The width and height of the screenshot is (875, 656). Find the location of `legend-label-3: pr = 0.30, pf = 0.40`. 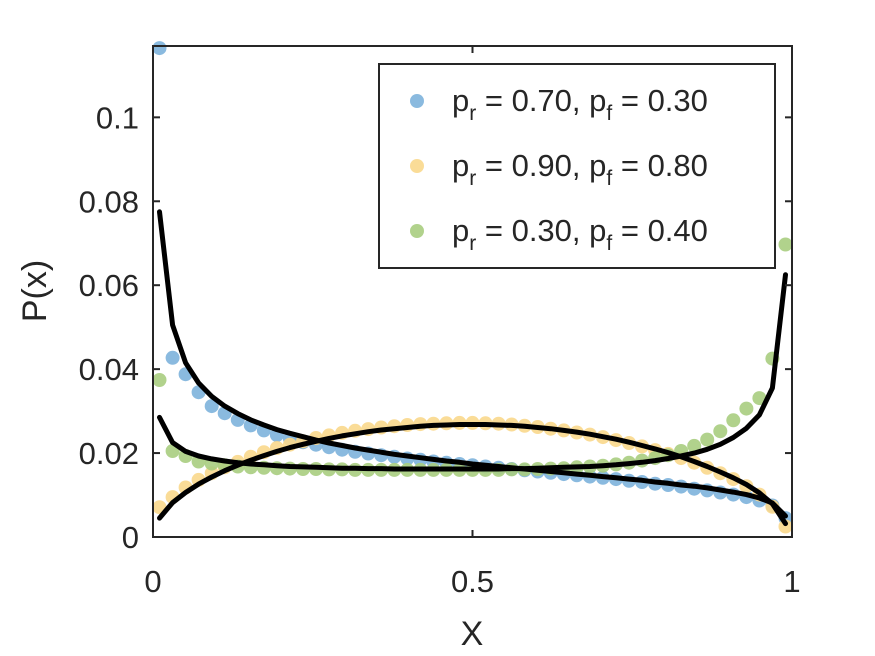

legend-label-3: pr = 0.30, pf = 0.40 is located at coordinates (580, 234).